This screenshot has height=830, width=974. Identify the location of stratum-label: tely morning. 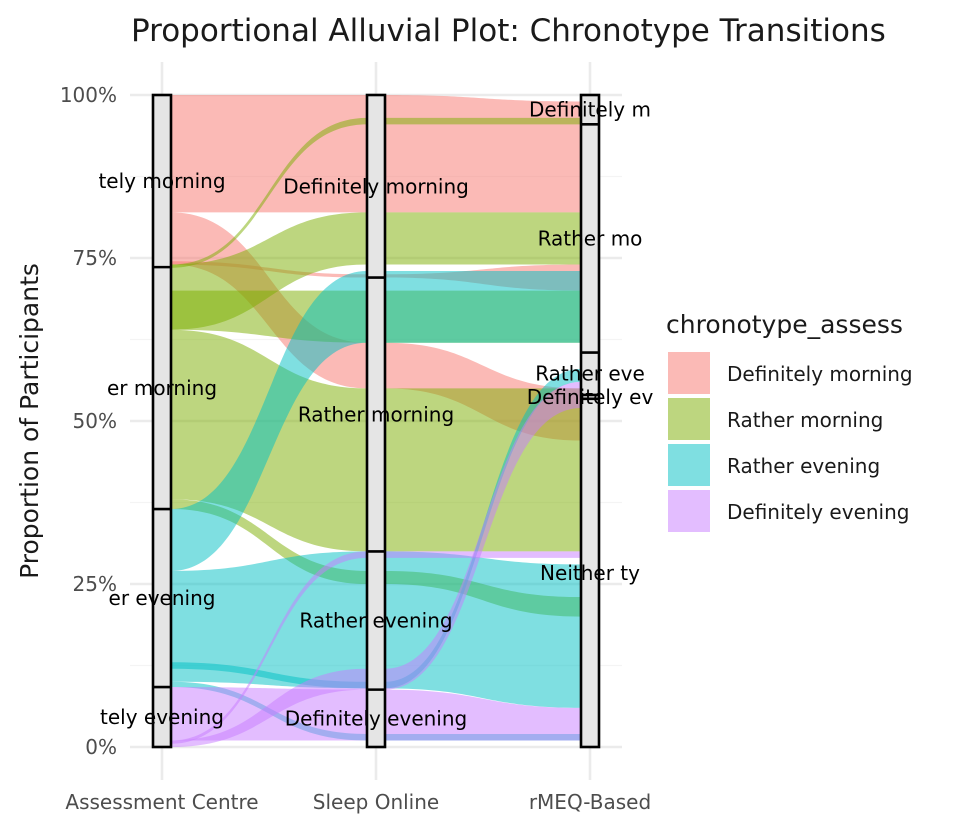
(161, 181).